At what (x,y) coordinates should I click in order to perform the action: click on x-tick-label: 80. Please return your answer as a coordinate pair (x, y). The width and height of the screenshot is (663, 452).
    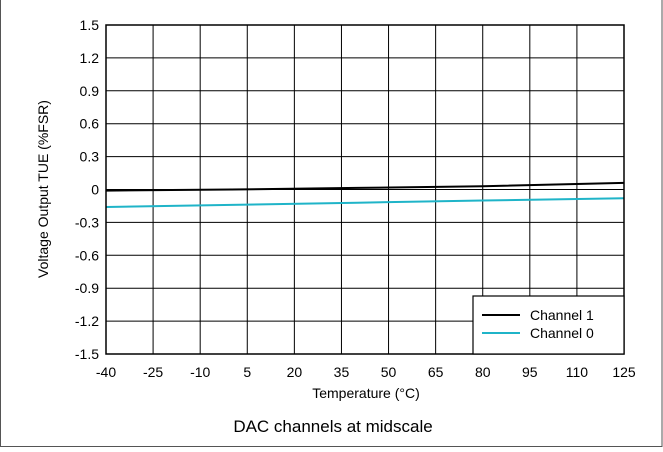
    Looking at the image, I should click on (483, 372).